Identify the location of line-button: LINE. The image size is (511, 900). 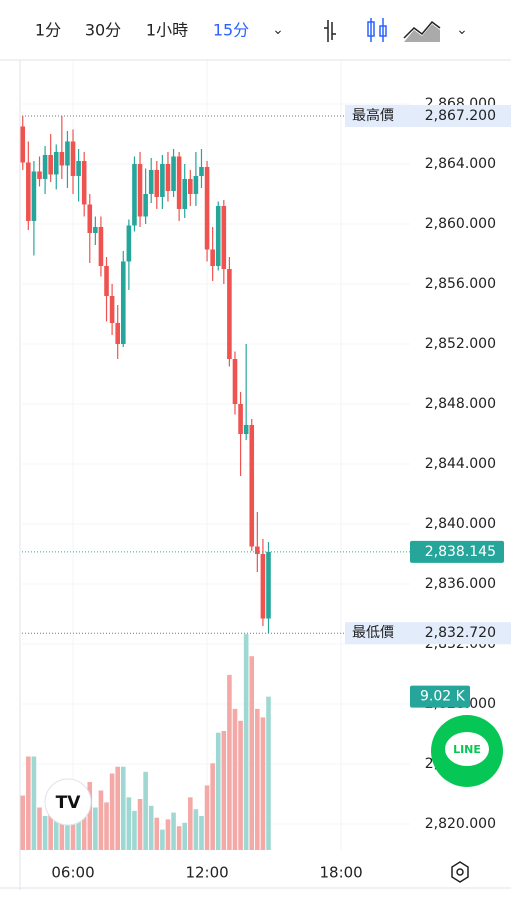
(467, 749).